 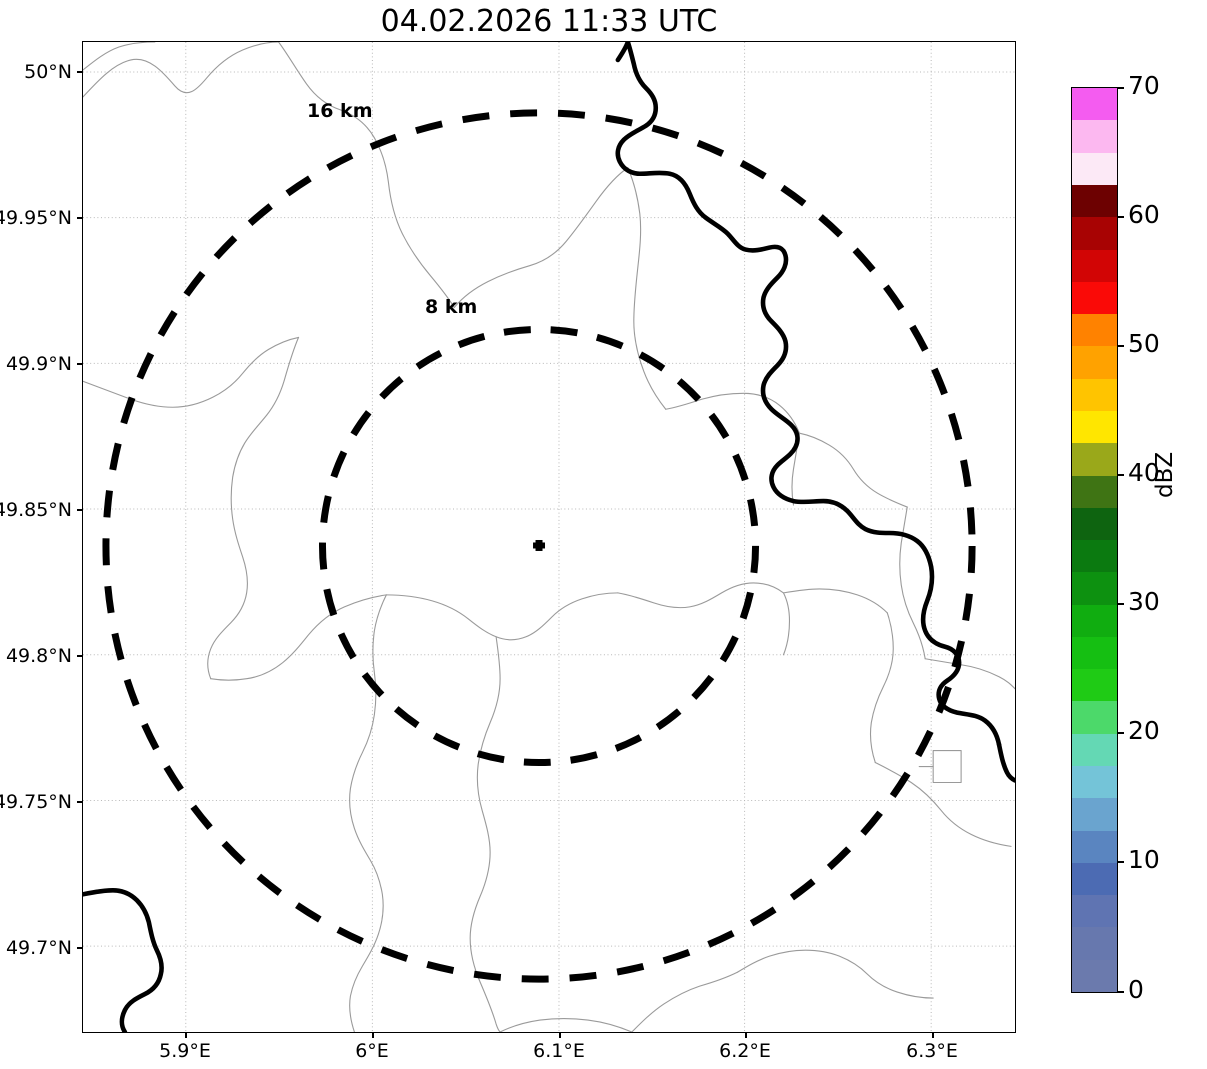 I want to click on ytick-label-4995n: 49.95°N, so click(x=36, y=218).